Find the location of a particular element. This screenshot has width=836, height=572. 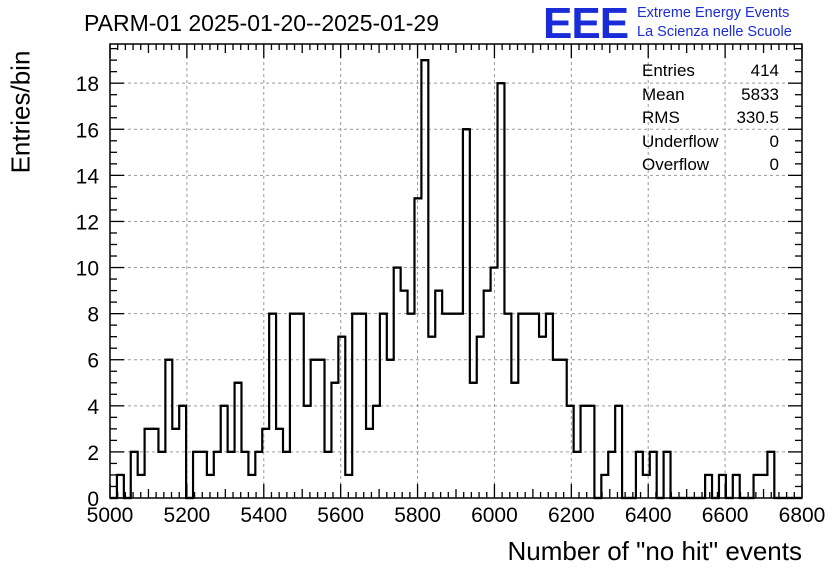

stats-label: Mean is located at coordinates (663, 94).